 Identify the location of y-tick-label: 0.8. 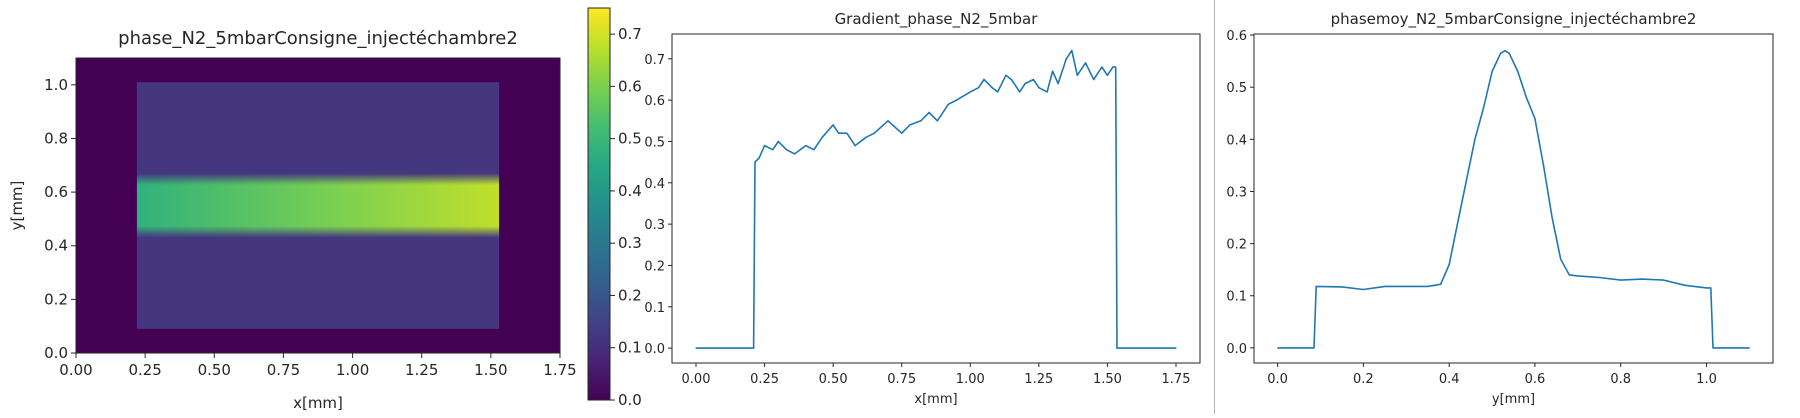
(56, 138).